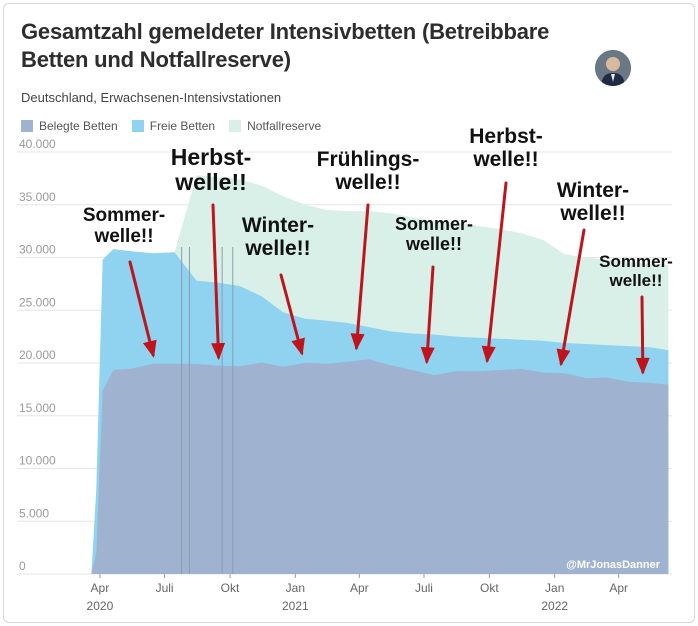  I want to click on legend-swatch-belegte, so click(27, 126).